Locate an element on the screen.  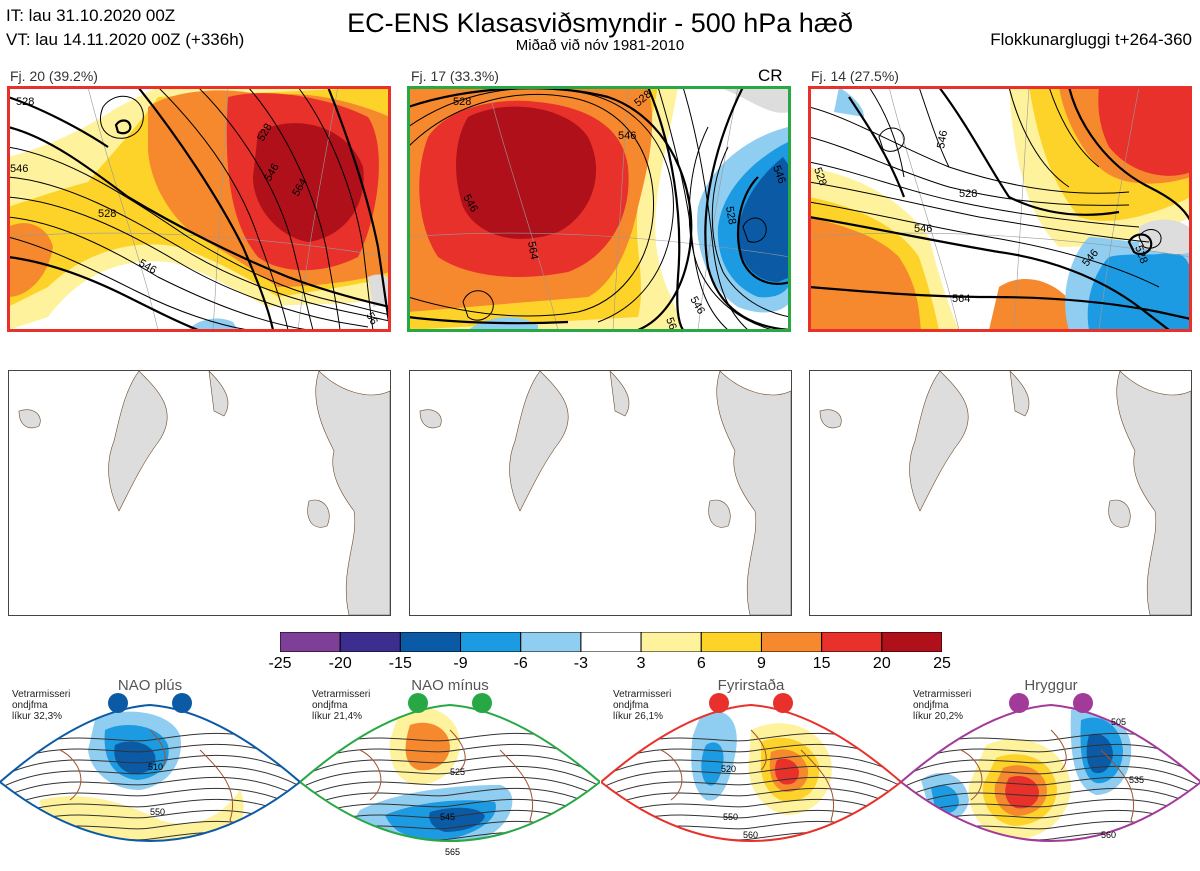
initial-time: IT: lau 31.10.2020 00Z is located at coordinates (91, 15).